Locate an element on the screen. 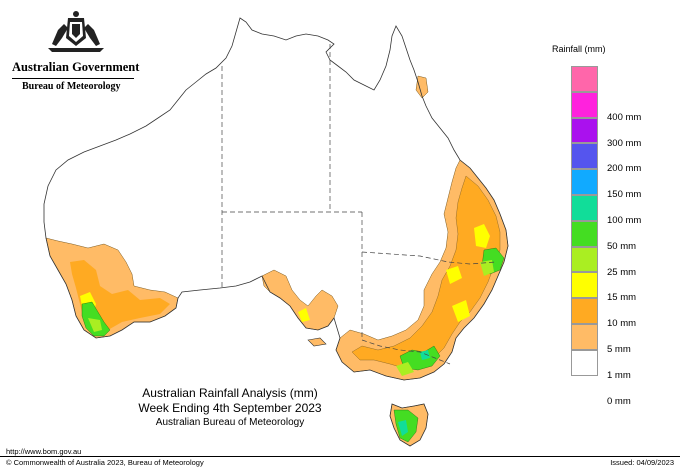 Image resolution: width=680 pixels, height=467 pixels. rain-area-vic-15mm is located at coordinates (405, 369).